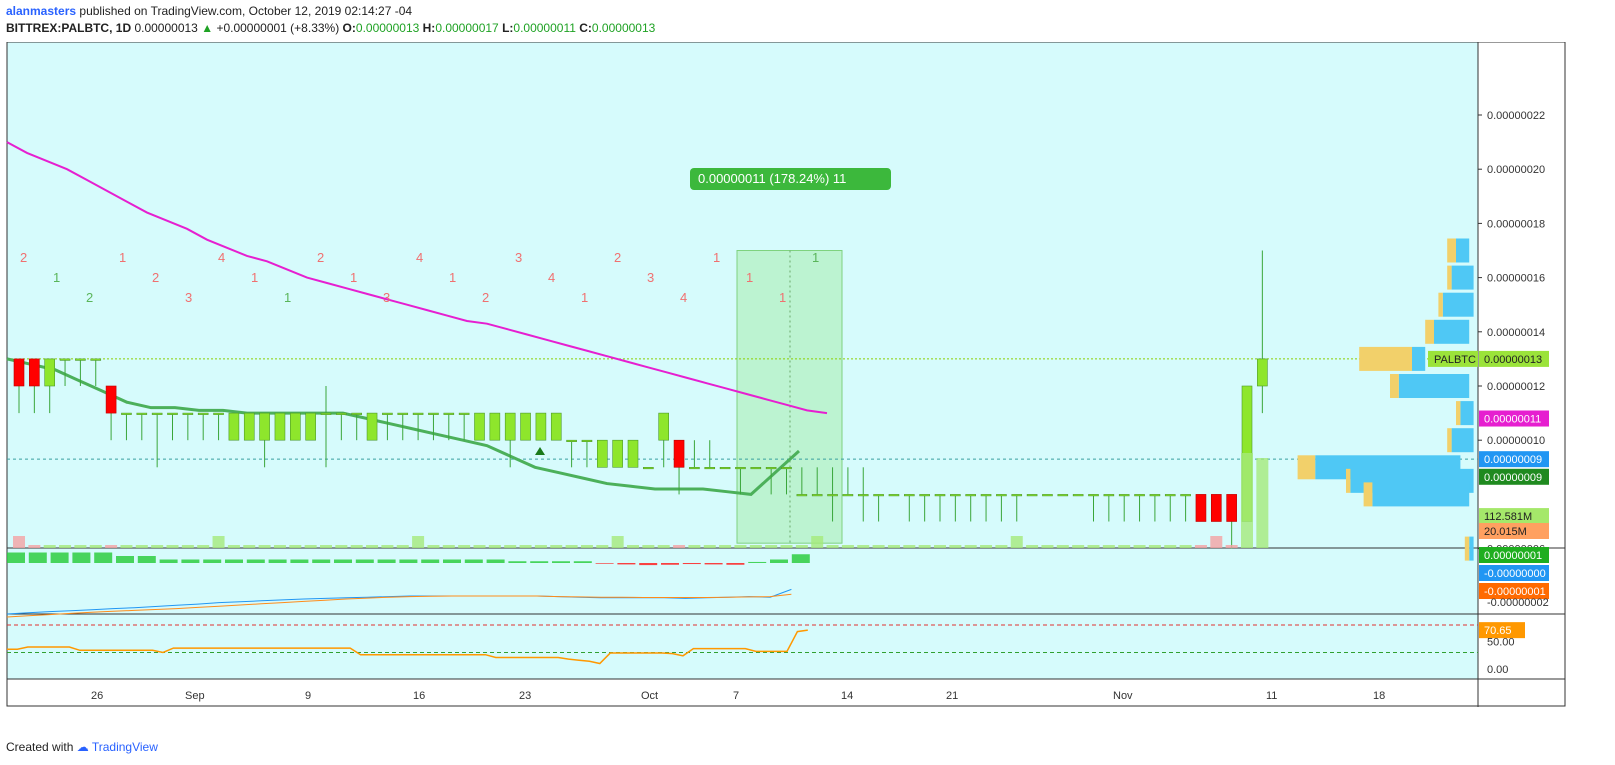  Describe the element at coordinates (623, 28) in the screenshot. I see `close-value: 0.00000013` at that location.